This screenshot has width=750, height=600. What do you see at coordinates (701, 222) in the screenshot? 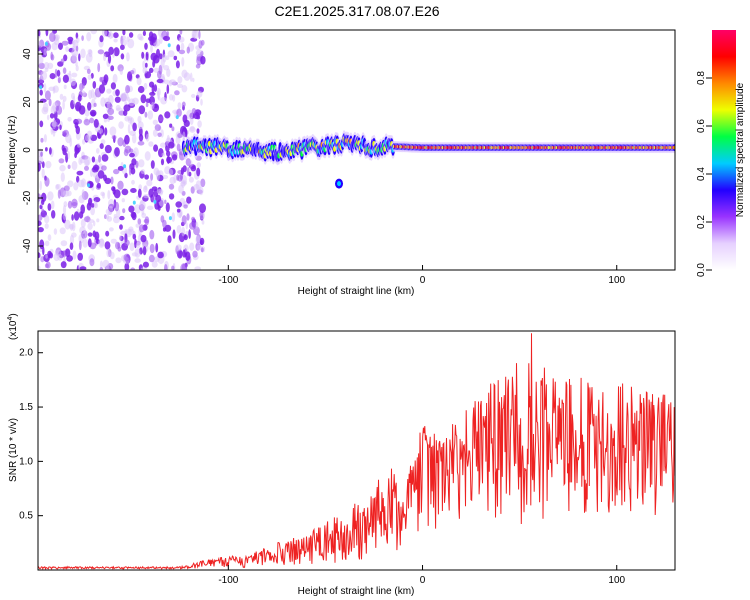
I see `colorbar-tick-label: 0.2` at bounding box center [701, 222].